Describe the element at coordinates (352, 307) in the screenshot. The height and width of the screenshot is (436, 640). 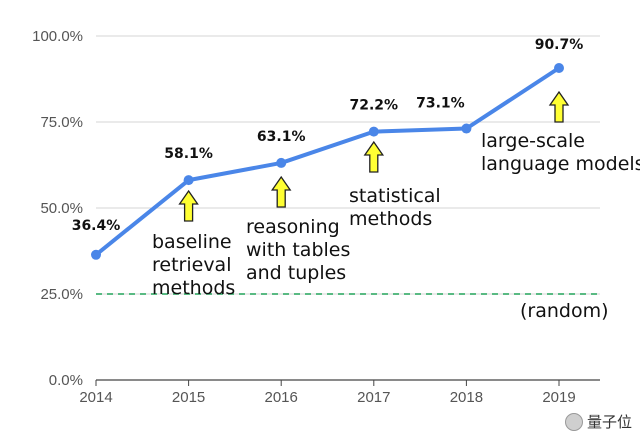
I see `random-baseline-line: (random)` at that location.